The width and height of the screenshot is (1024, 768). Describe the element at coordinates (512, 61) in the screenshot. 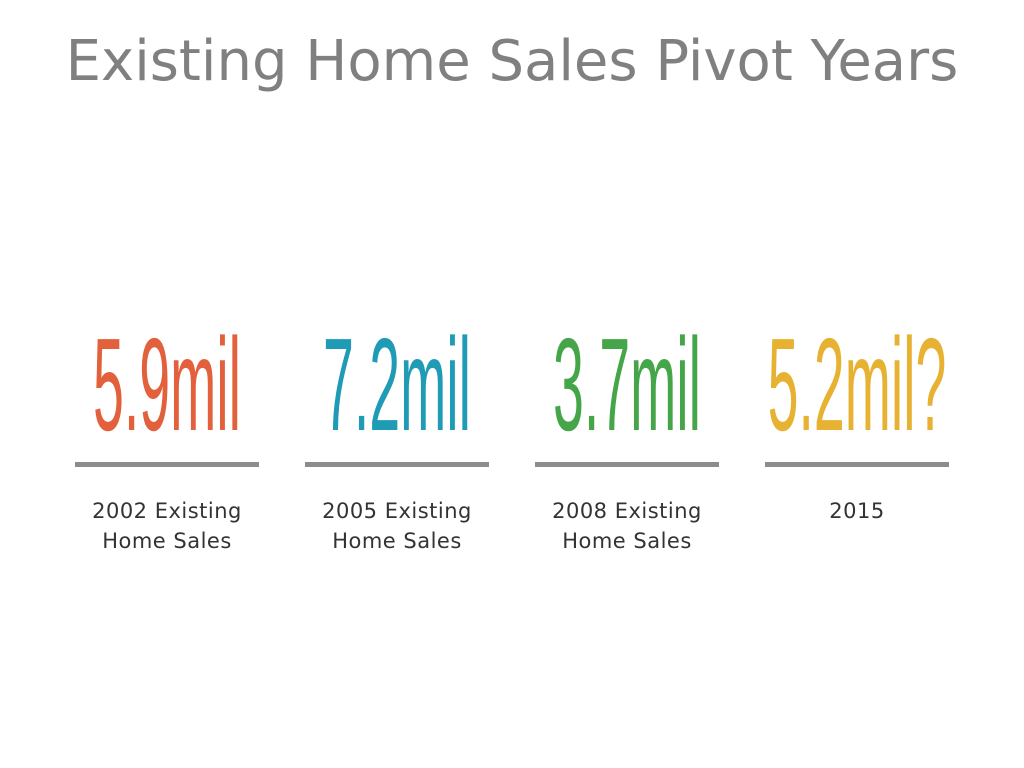

I see `slide-title: Existing Home Sales Pivot Years` at that location.